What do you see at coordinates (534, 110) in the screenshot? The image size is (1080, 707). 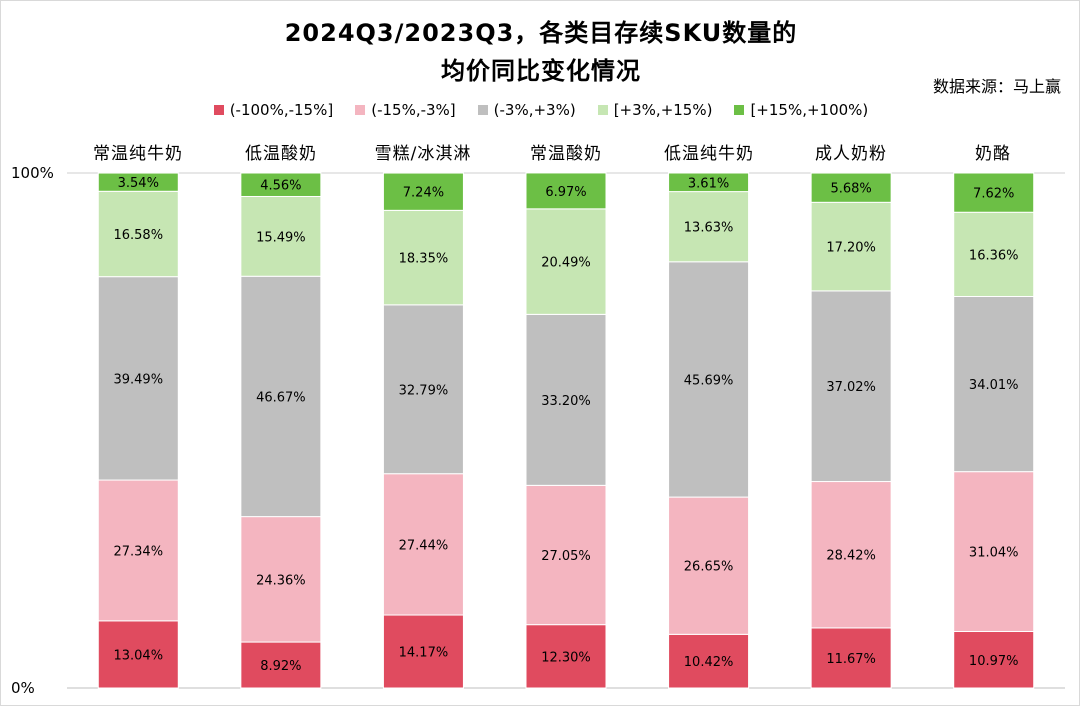 I see `legend-label-3: (-3%,+3%)` at bounding box center [534, 110].